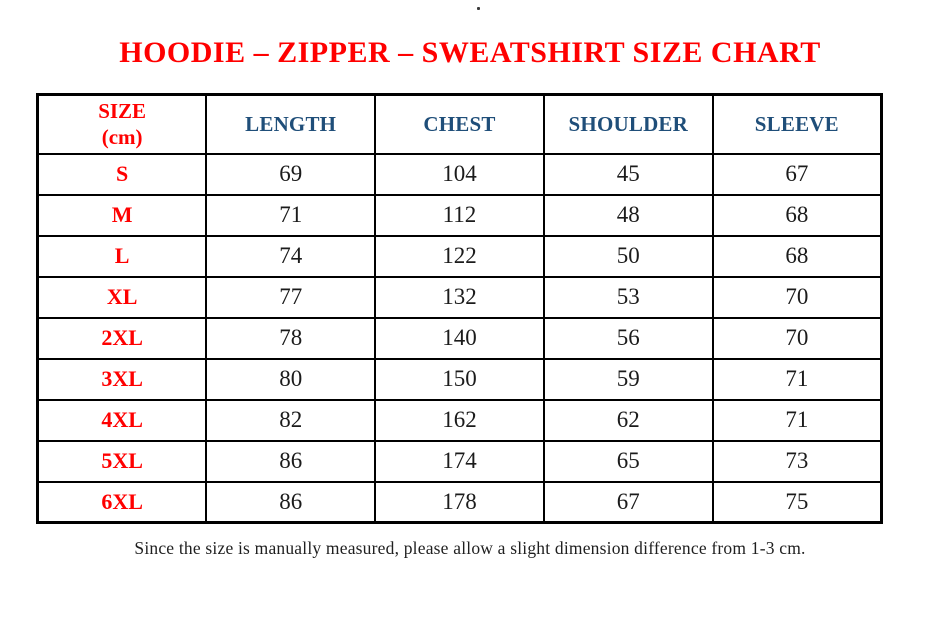 This screenshot has width=940, height=623. I want to click on shoulder-cell: 65, so click(628, 461).